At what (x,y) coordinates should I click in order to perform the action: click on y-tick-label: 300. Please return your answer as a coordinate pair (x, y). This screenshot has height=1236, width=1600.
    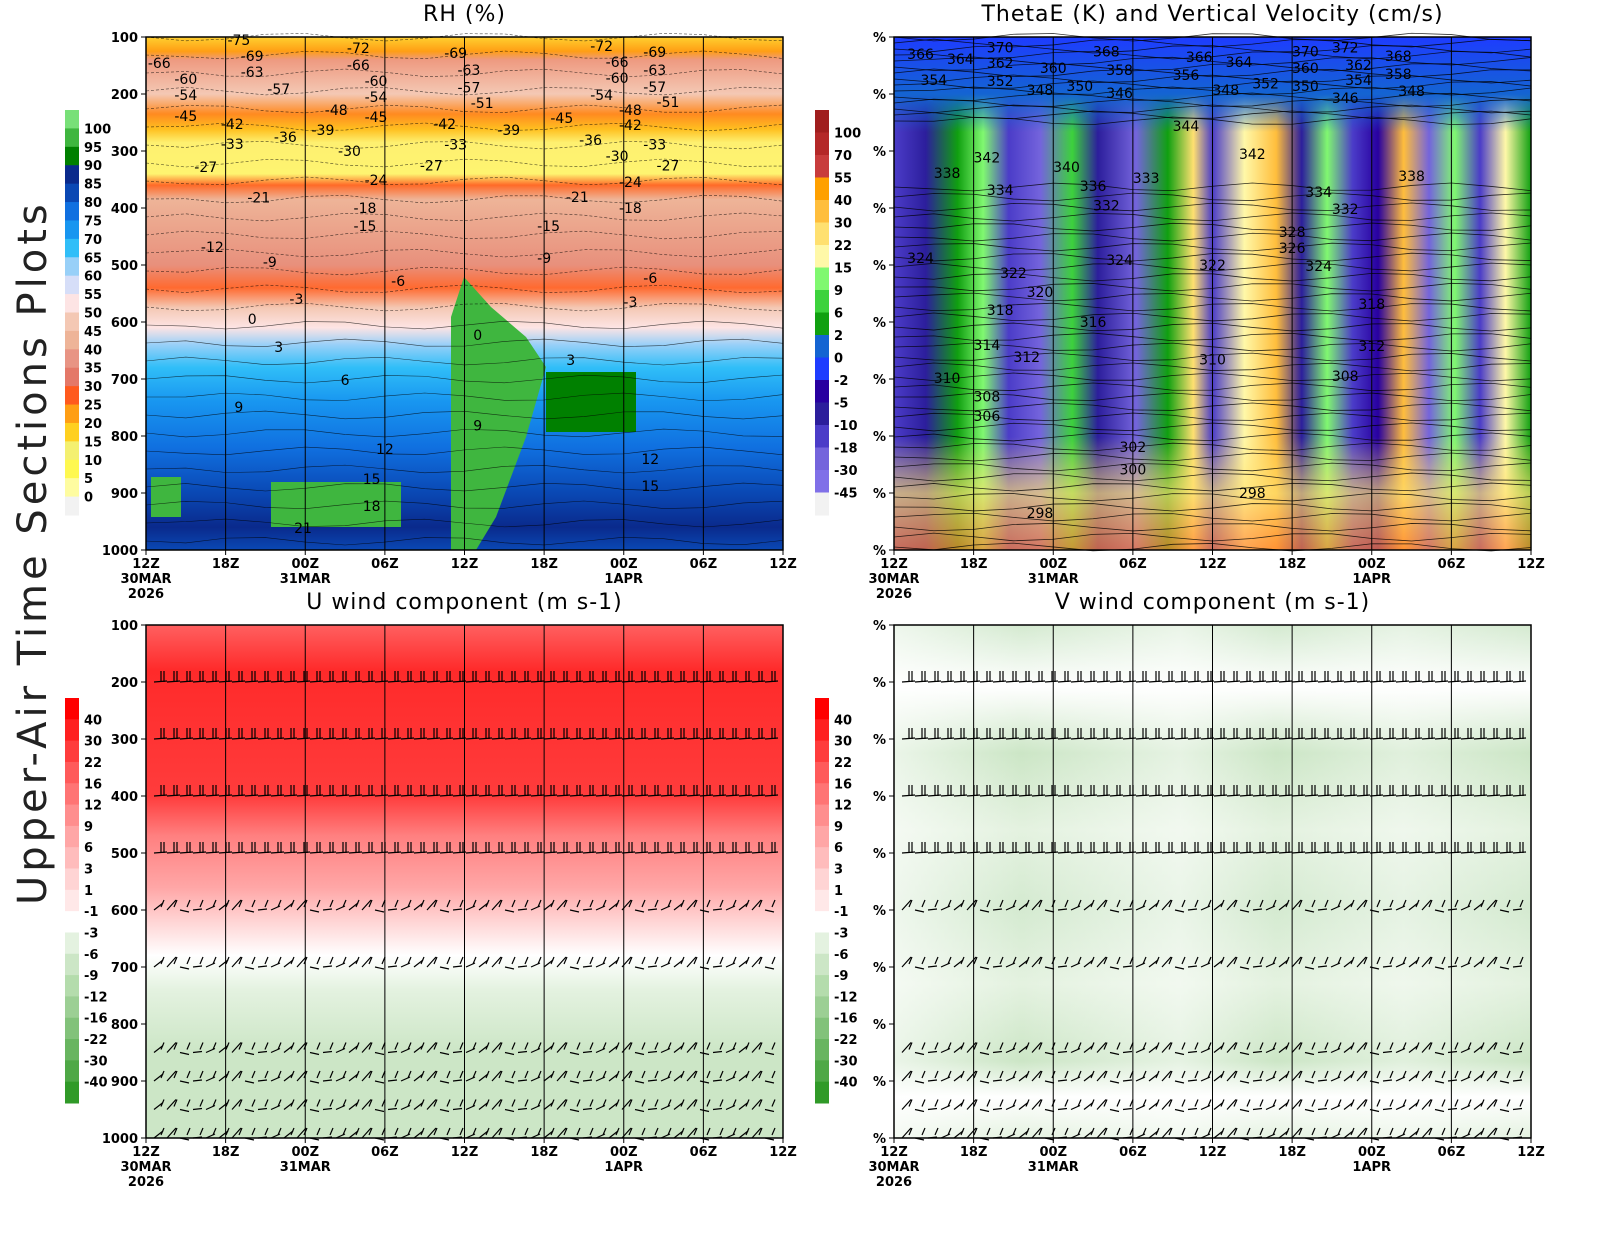
    Looking at the image, I should click on (124, 152).